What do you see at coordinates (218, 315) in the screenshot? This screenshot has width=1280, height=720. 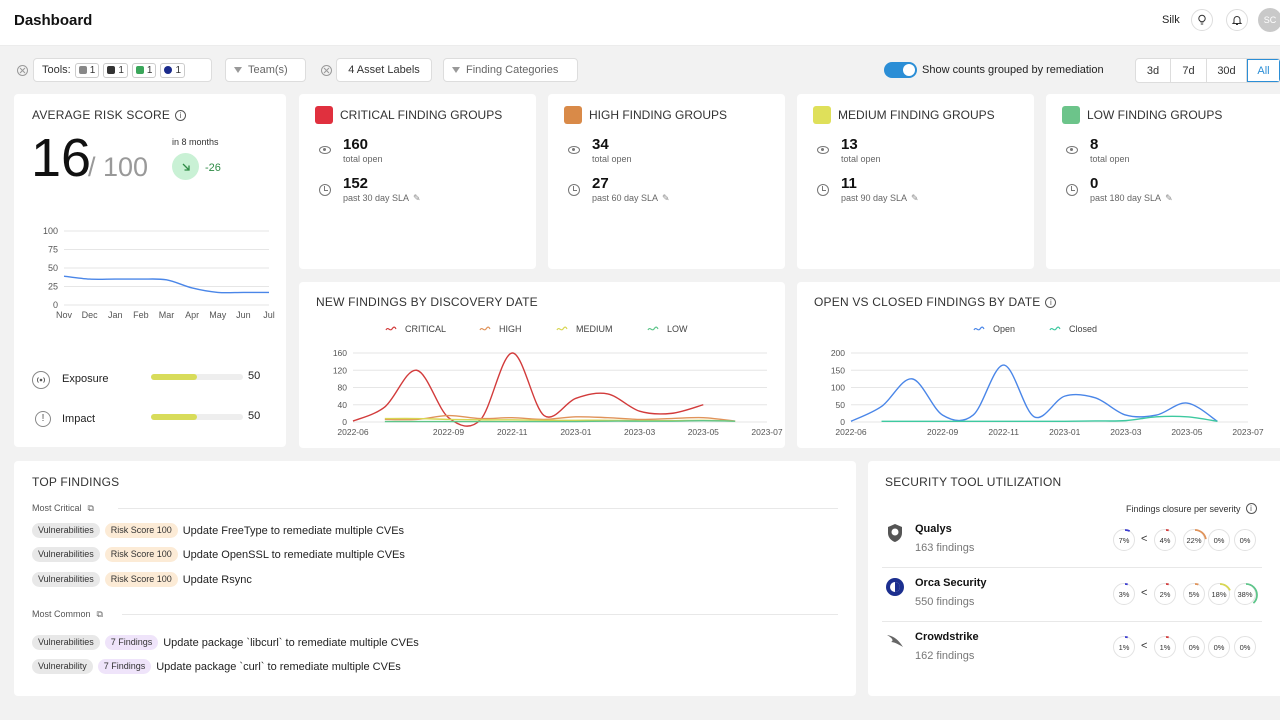 I see `x-tick-label: May` at bounding box center [218, 315].